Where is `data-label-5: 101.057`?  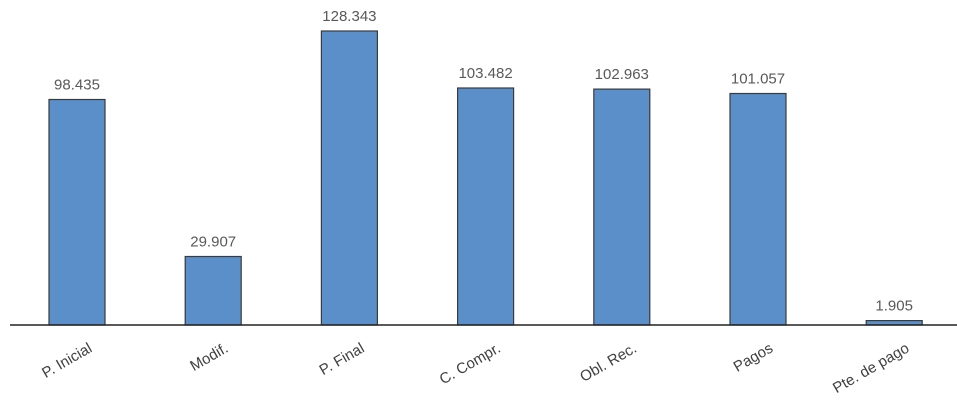 data-label-5: 101.057 is located at coordinates (758, 79).